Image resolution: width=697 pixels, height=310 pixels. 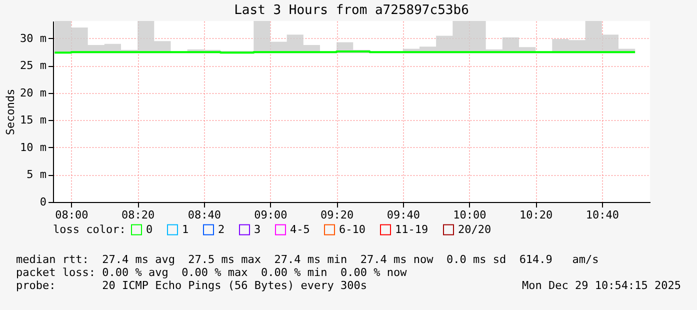 What do you see at coordinates (403, 215) in the screenshot?
I see `x-tick-label: 09:40` at bounding box center [403, 215].